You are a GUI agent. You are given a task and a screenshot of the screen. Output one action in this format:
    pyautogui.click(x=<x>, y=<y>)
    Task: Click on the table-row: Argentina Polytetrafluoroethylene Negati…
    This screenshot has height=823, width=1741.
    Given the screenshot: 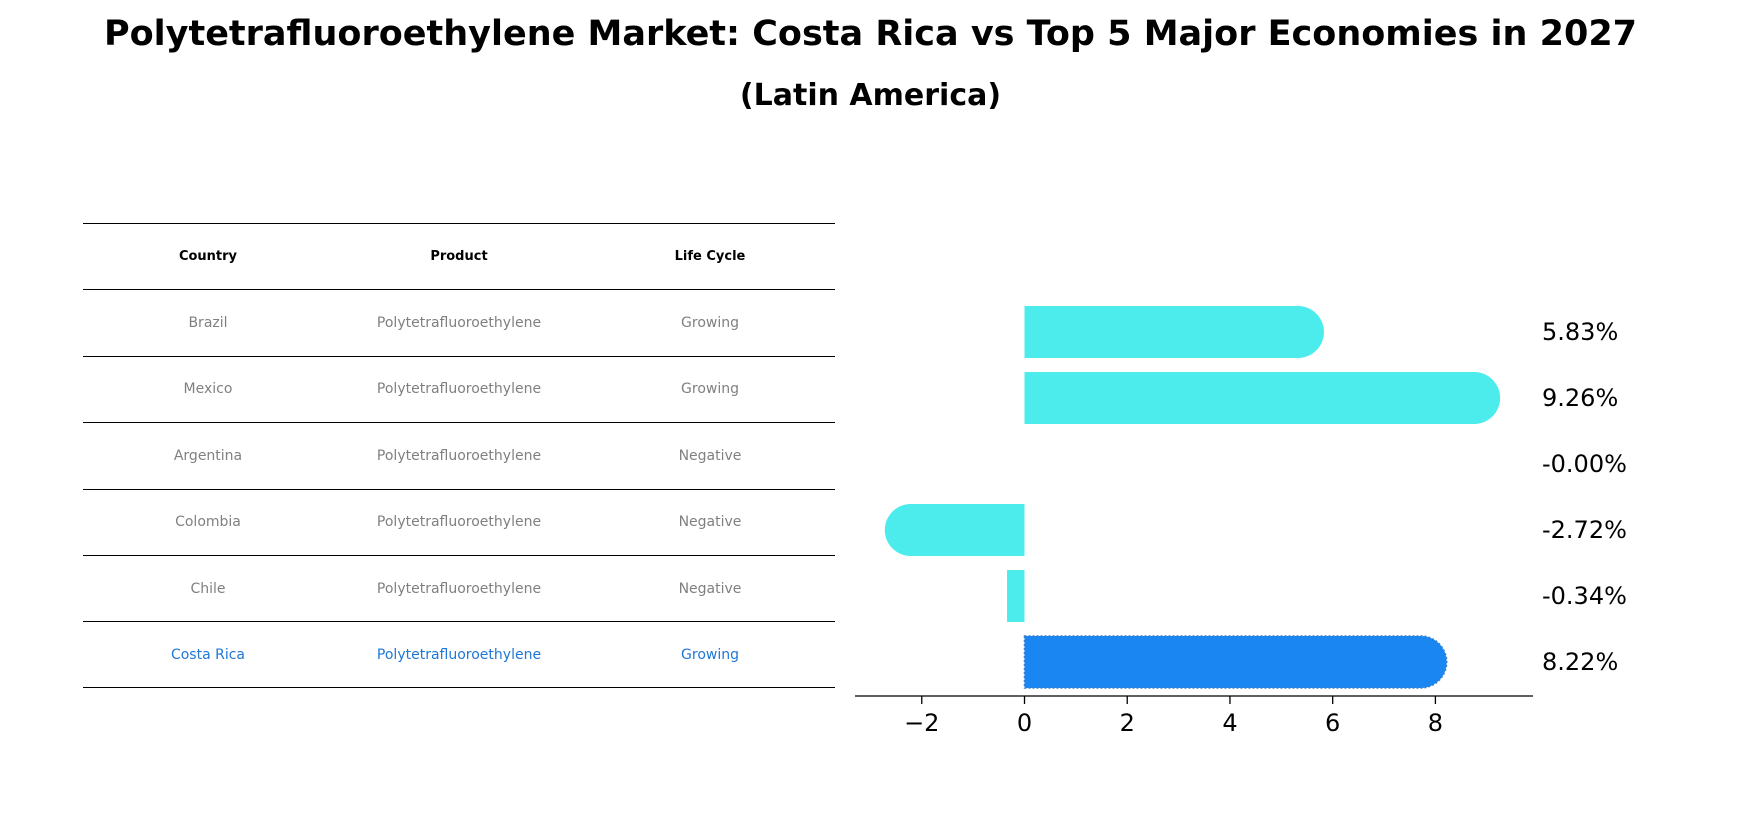 What is the action you would take?
    pyautogui.click(x=459, y=455)
    